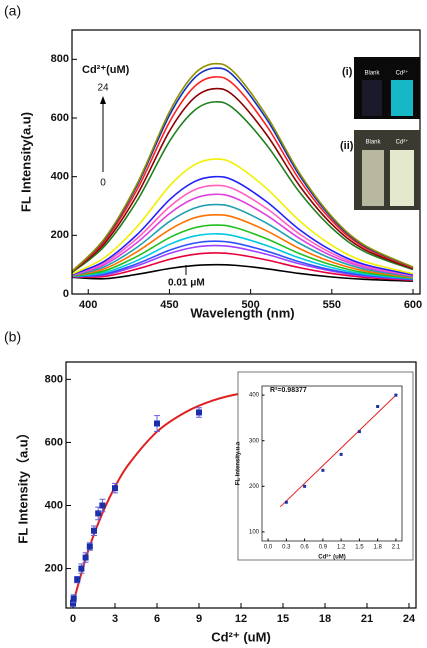 This screenshot has width=427, height=648. I want to click on y-axis-label: FL Intensity.u.a, so click(239, 463).